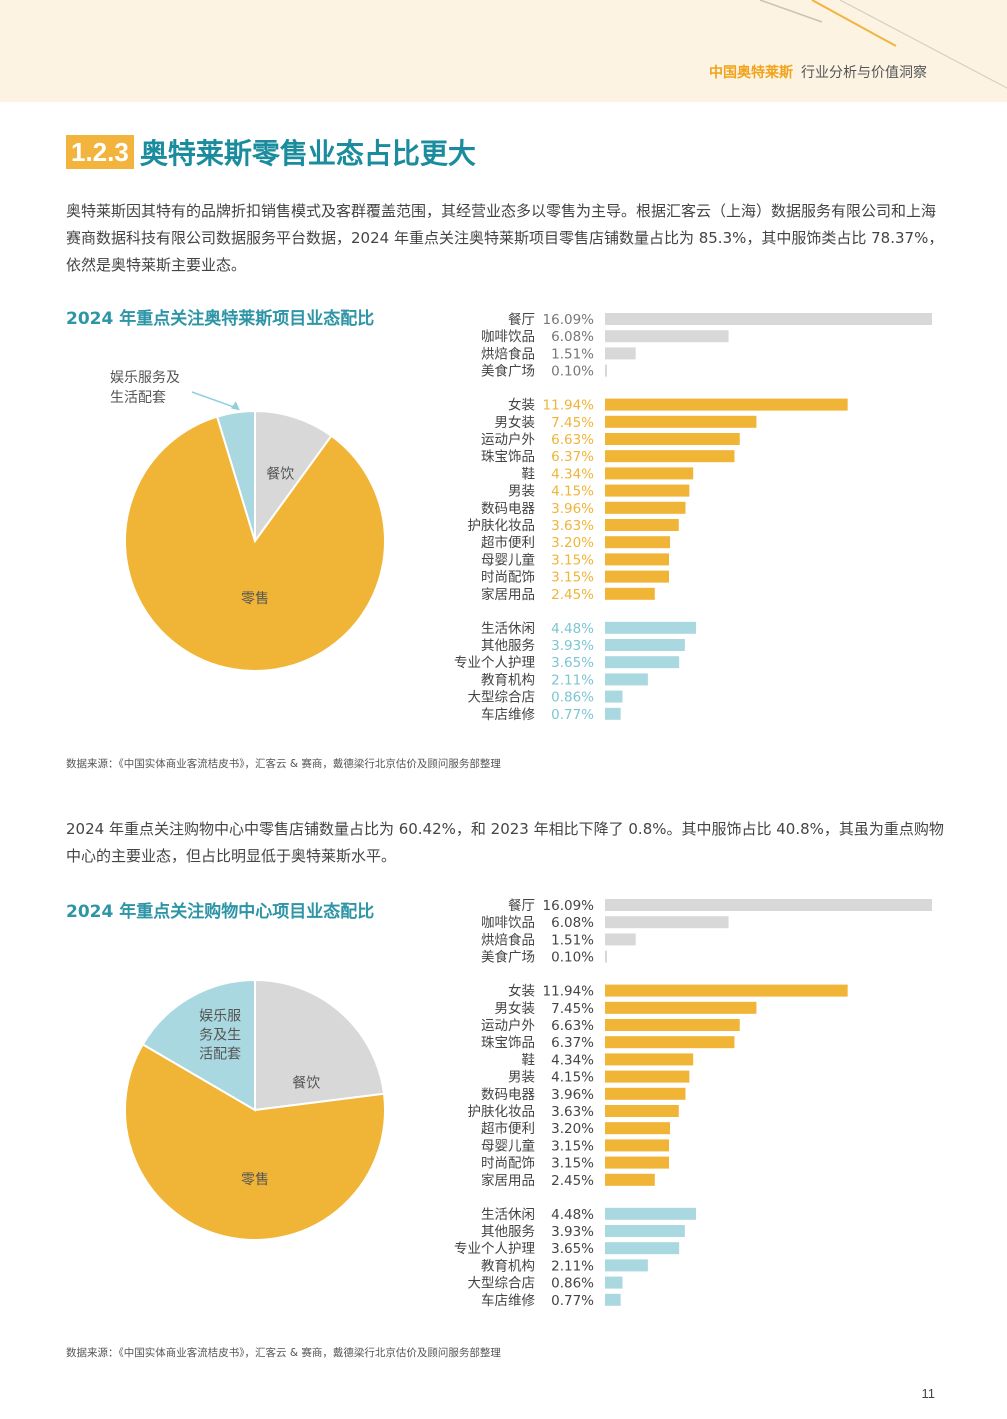 This screenshot has width=1007, height=1419. I want to click on chart-title-outlets: 2024 年重点关注奥特莱斯项目业态配比, so click(220, 319).